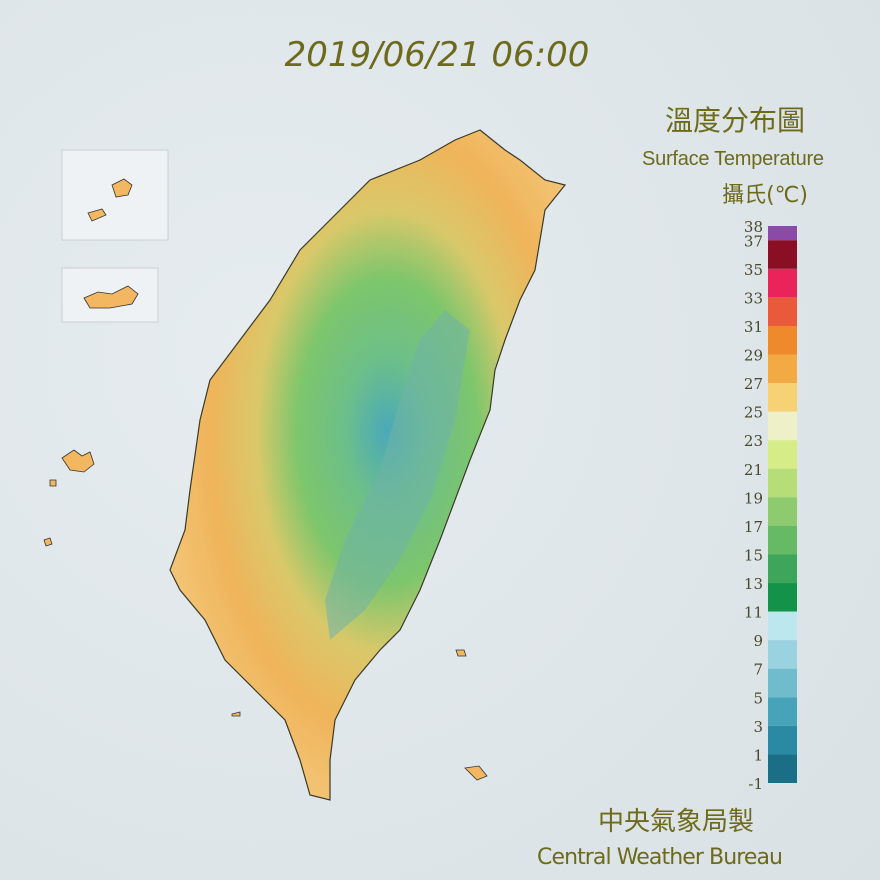  Describe the element at coordinates (733, 159) in the screenshot. I see `subtitle: Surface Temperature` at that location.